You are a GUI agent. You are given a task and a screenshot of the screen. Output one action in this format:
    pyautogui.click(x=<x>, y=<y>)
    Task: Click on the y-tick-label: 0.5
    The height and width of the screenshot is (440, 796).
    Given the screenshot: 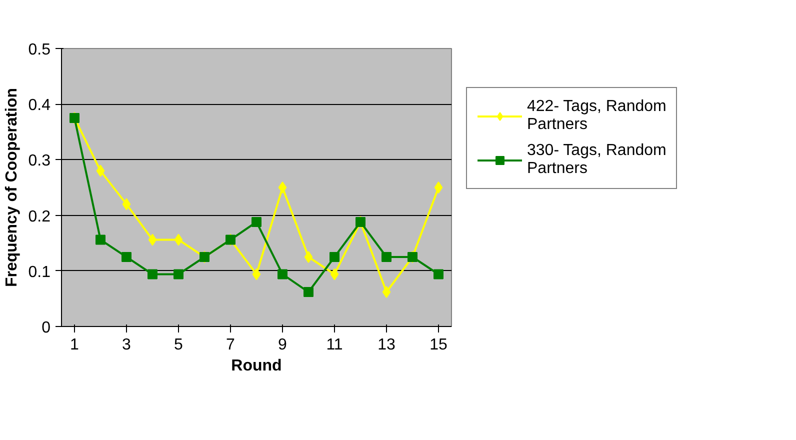 What is the action you would take?
    pyautogui.click(x=39, y=50)
    